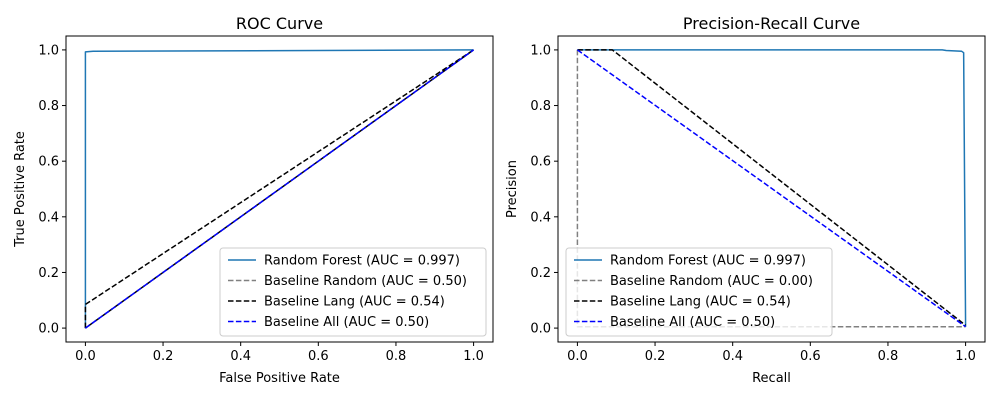 This screenshot has height=400, width=1000. What do you see at coordinates (279, 378) in the screenshot?
I see `x-axis-label: False Positive Rate` at bounding box center [279, 378].